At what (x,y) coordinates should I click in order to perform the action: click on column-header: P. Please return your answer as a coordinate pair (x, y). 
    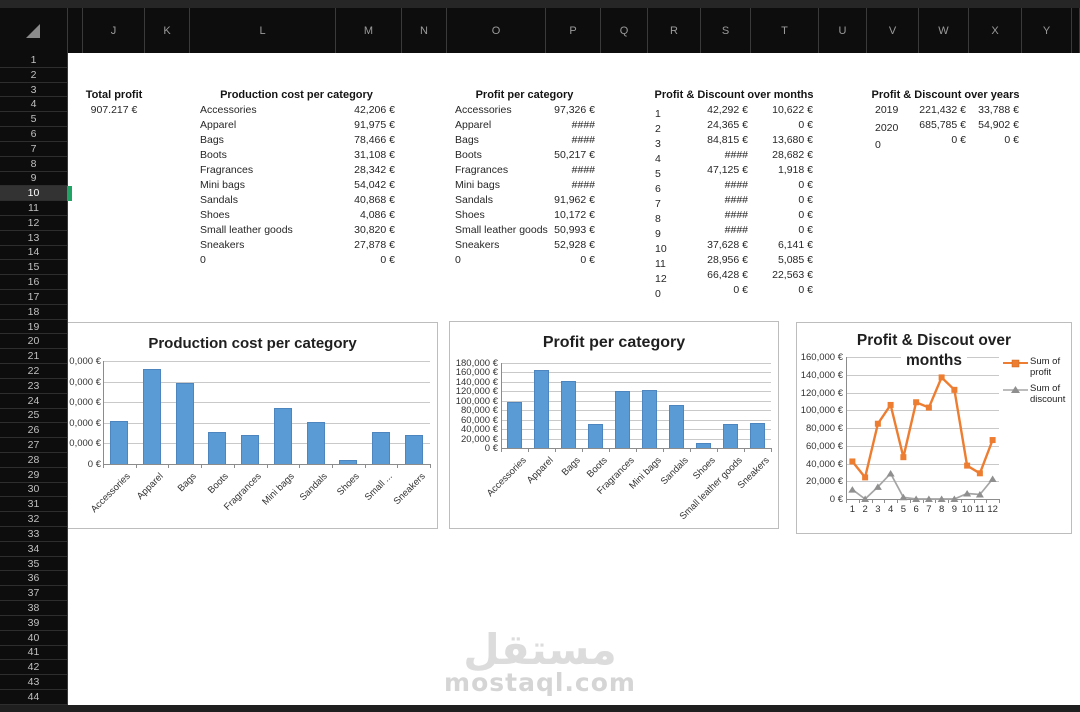
    Looking at the image, I should click on (573, 30).